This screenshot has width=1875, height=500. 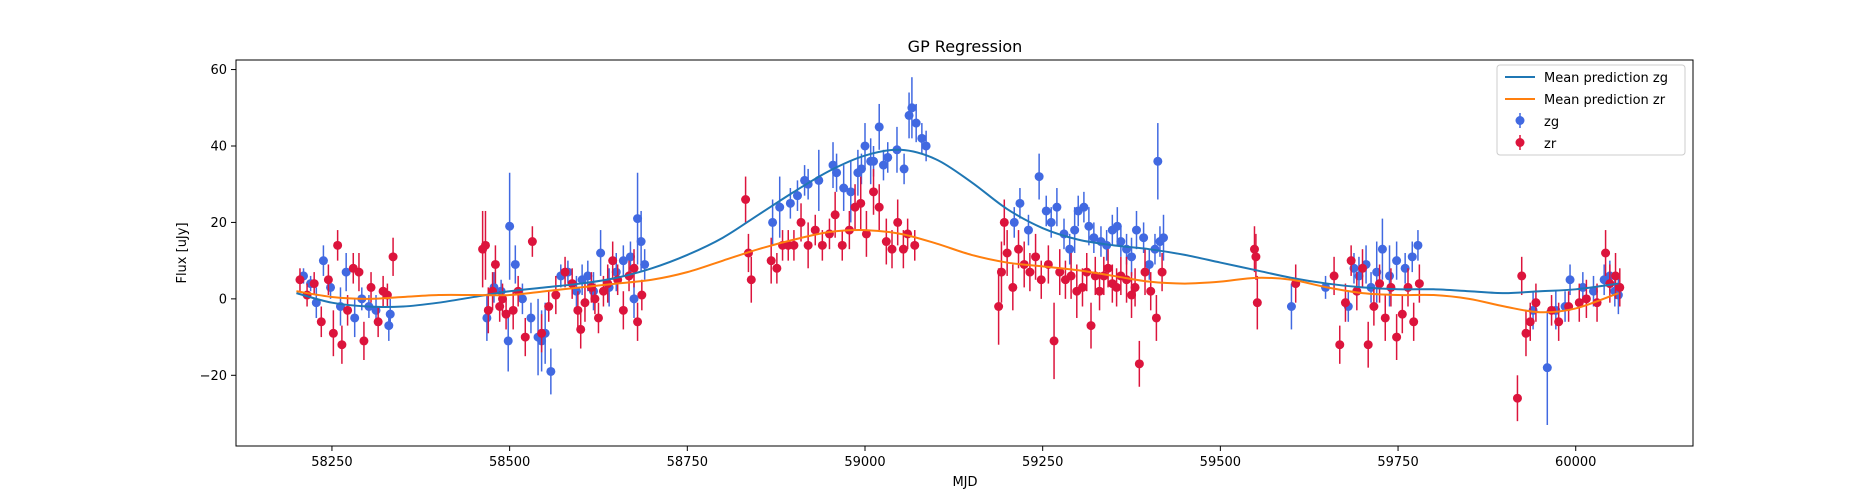 What do you see at coordinates (864, 462) in the screenshot?
I see `x-tick-label: 59000` at bounding box center [864, 462].